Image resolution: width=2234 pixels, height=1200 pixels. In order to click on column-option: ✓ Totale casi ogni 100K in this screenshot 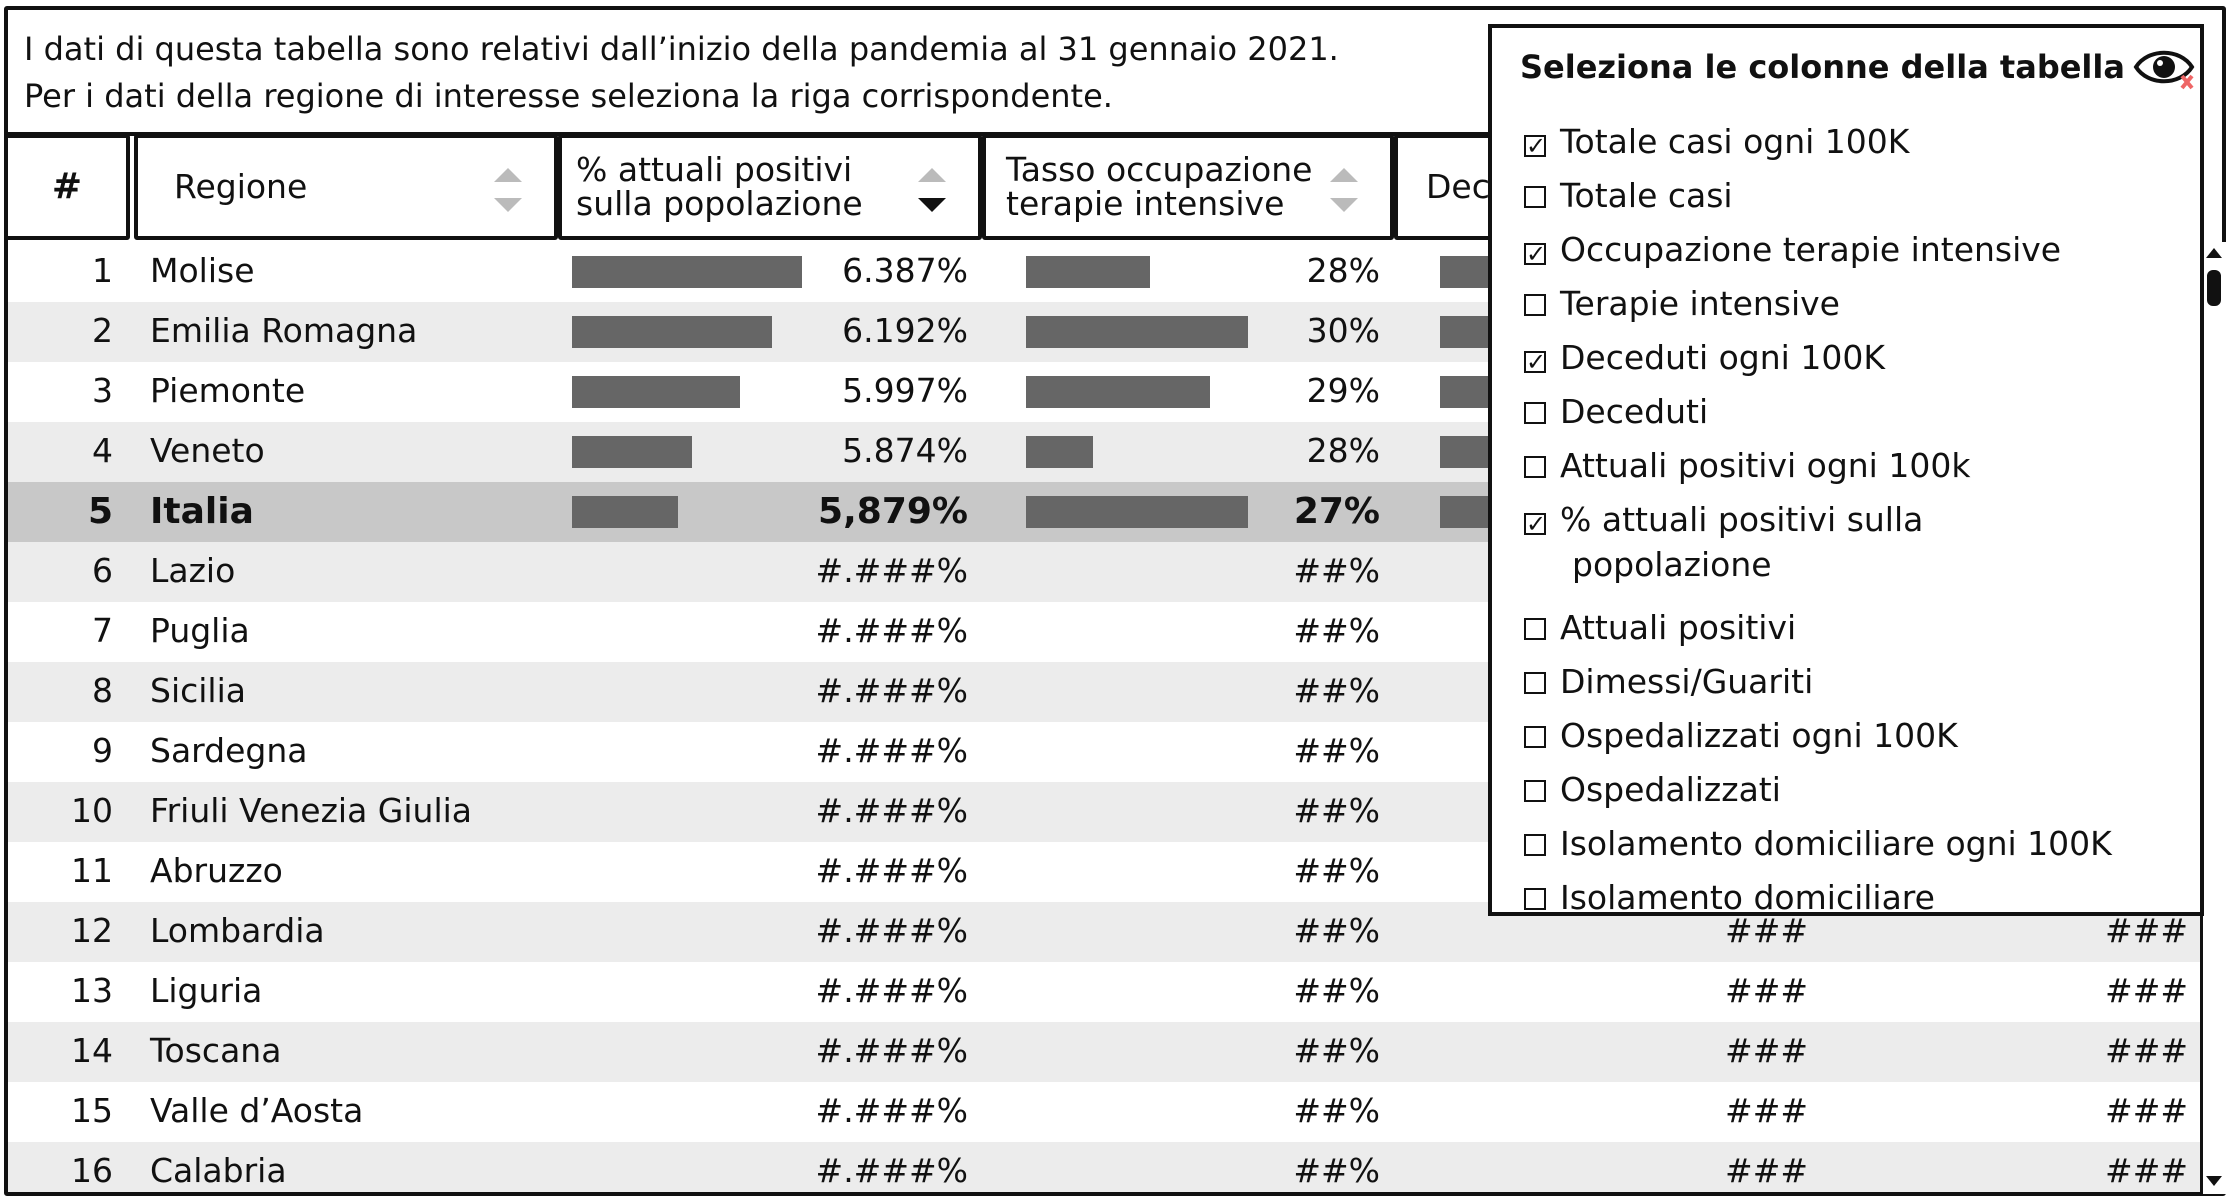, I will do `click(1716, 141)`.